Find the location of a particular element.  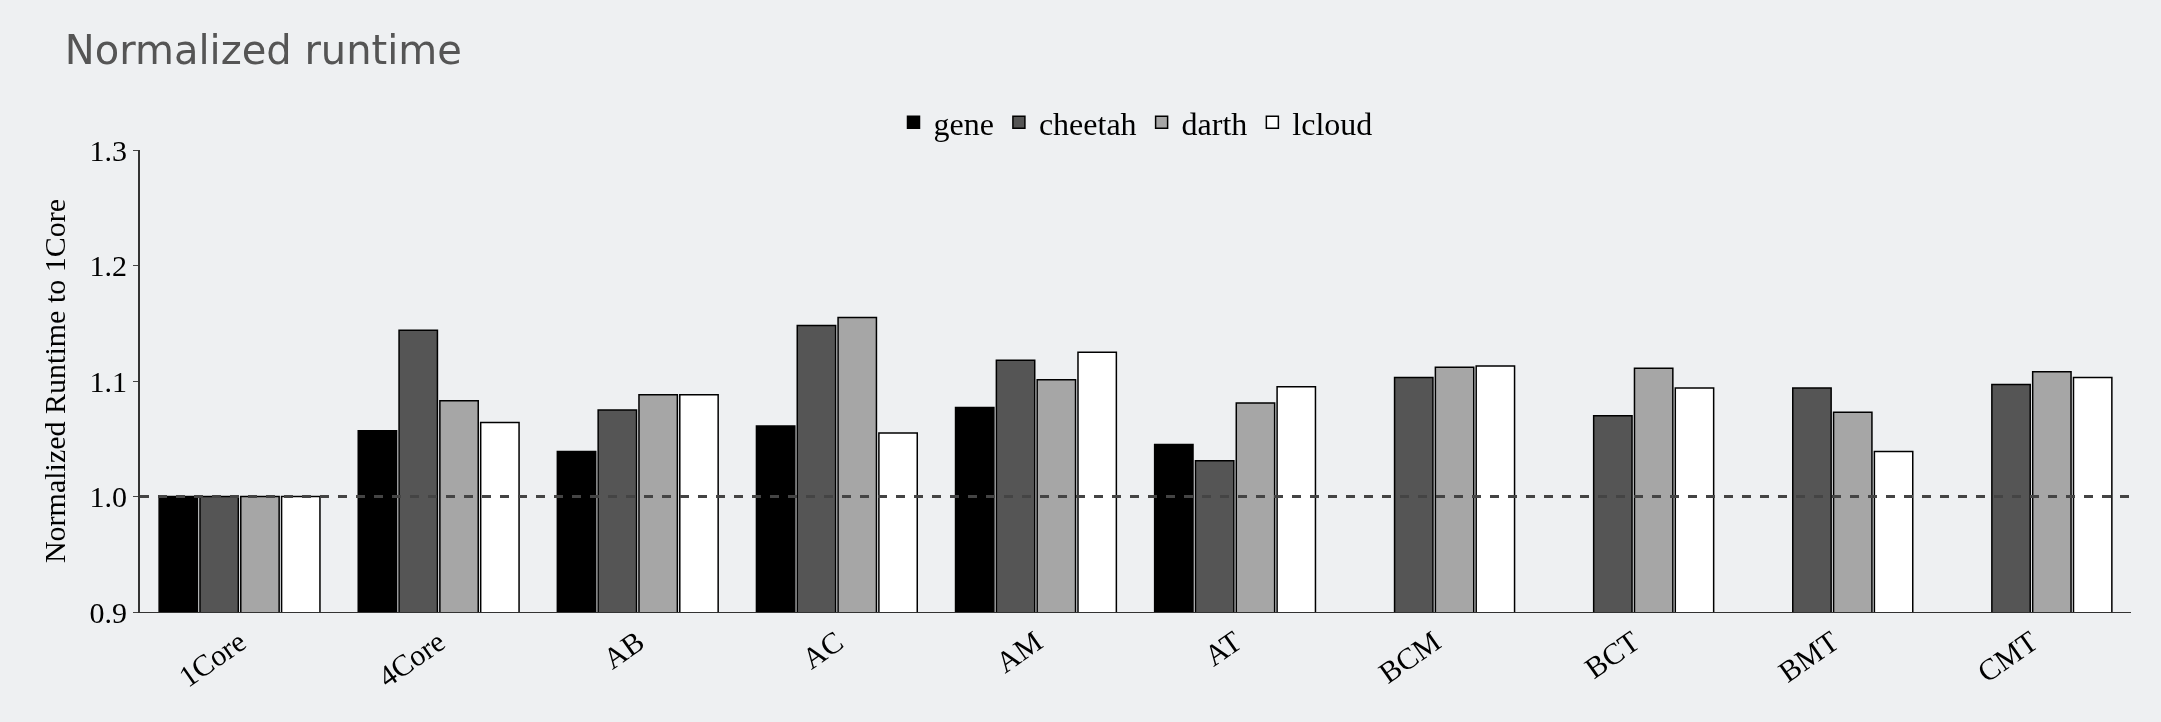

x-tick-label: AC is located at coordinates (822, 650).